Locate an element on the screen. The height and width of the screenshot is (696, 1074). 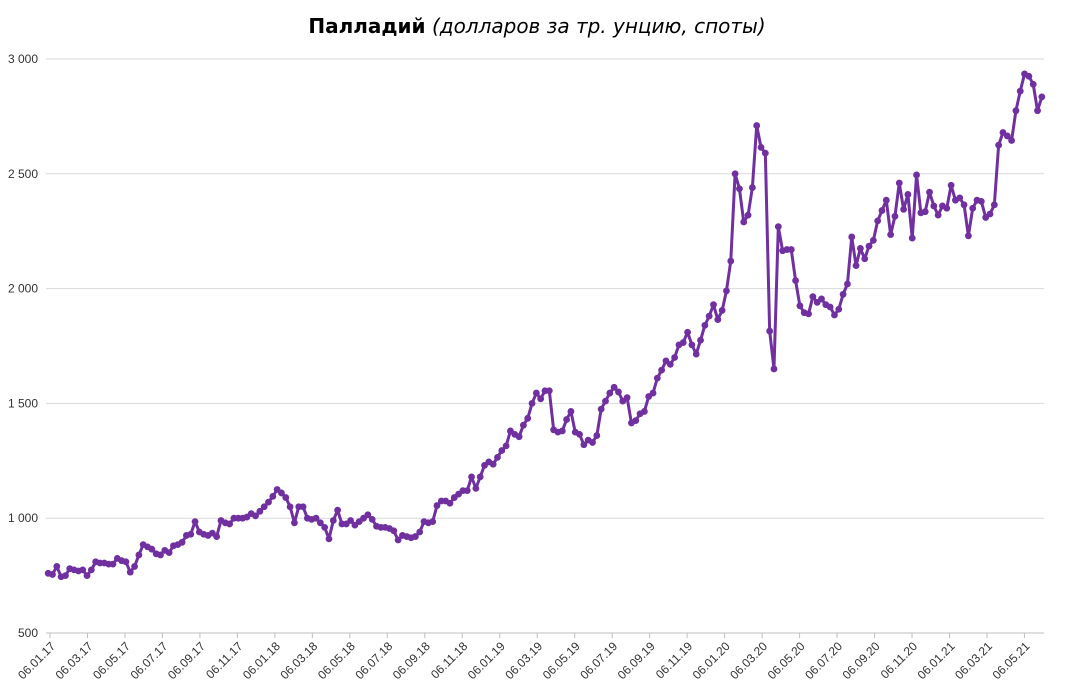
x-tick-label: 06.03.18 is located at coordinates (298, 660).